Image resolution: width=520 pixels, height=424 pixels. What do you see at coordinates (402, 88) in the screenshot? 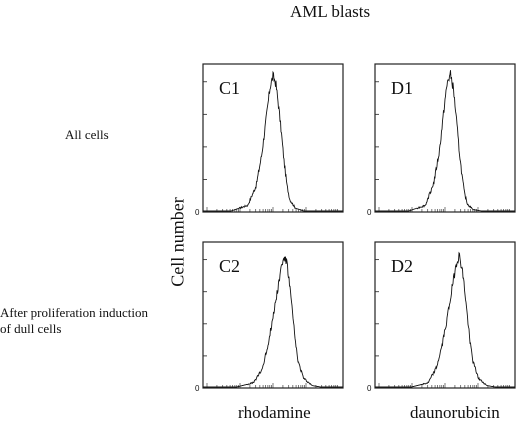
I see `panel-label: D1` at bounding box center [402, 88].